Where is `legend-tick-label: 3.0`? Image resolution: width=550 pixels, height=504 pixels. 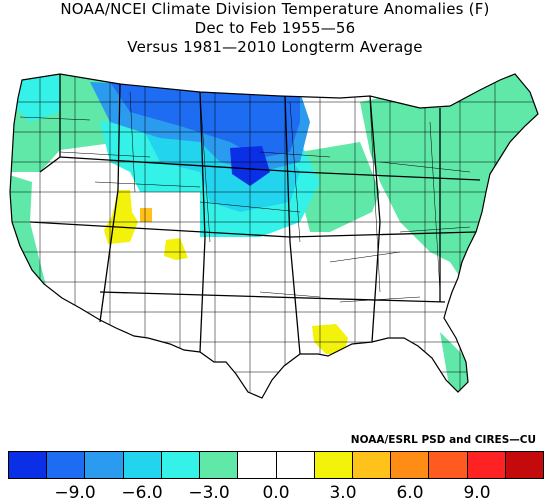
legend-tick-label: 3.0 is located at coordinates (343, 493).